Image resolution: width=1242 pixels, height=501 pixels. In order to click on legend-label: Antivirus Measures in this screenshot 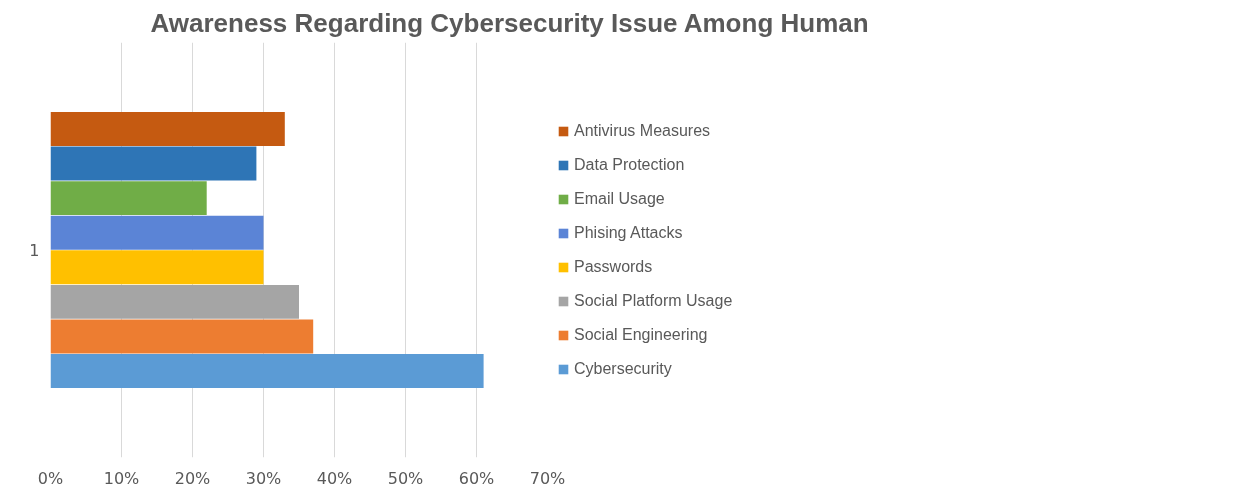, I will do `click(642, 130)`.